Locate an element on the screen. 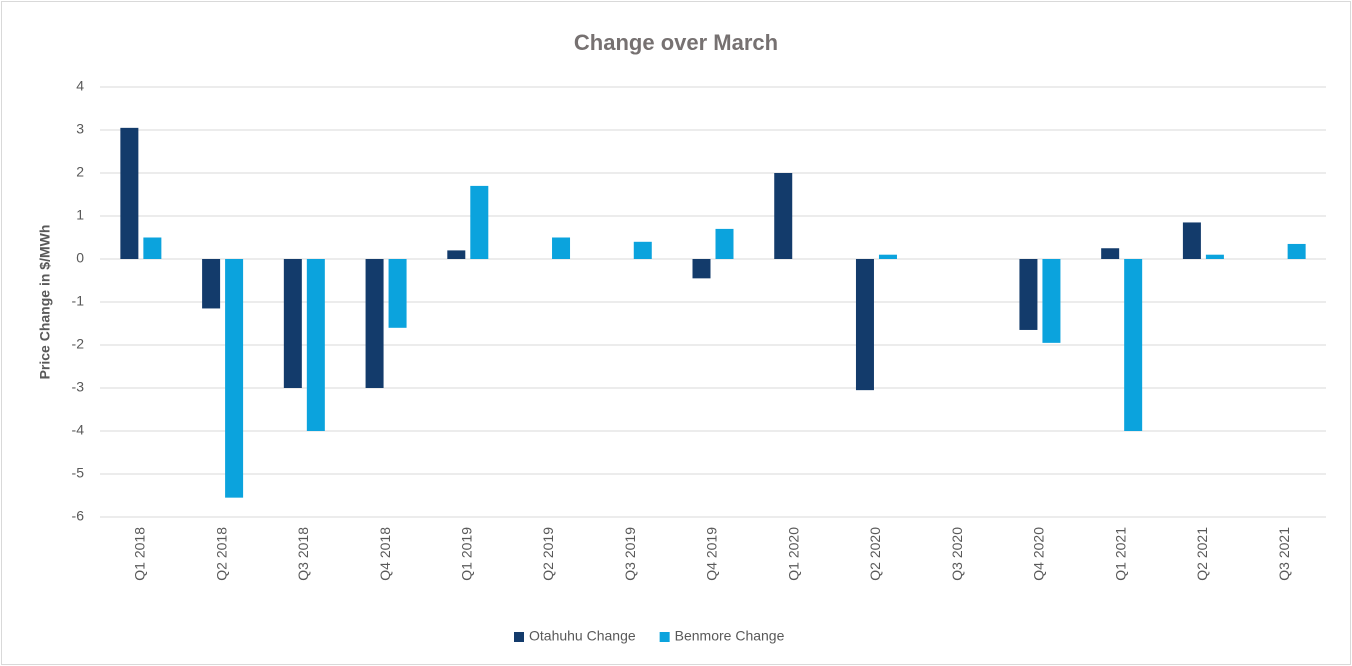  x-tick-label: Q1 2018 is located at coordinates (140, 554).